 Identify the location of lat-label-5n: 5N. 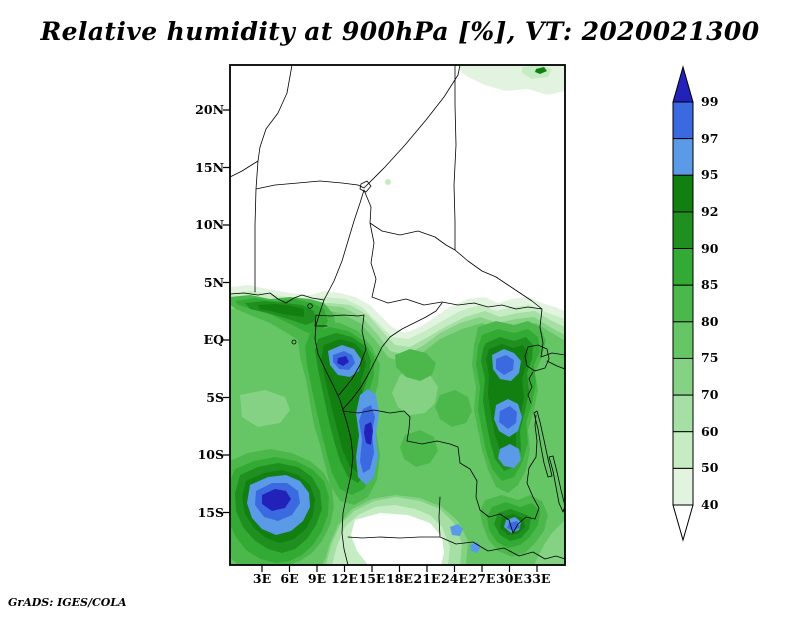
(213, 282).